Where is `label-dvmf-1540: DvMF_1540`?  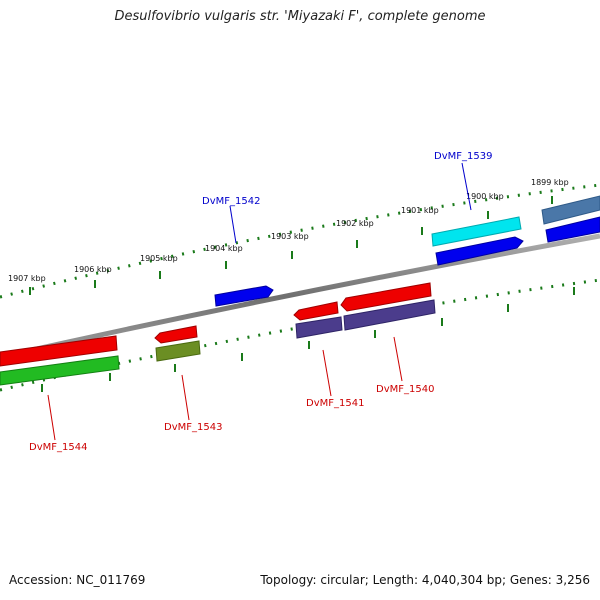
label-dvmf-1540: DvMF_1540 is located at coordinates (405, 389).